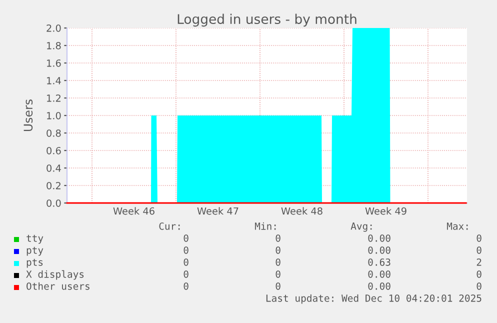 This screenshot has height=323, width=497. What do you see at coordinates (34, 263) in the screenshot?
I see `legend-label: pts` at bounding box center [34, 263].